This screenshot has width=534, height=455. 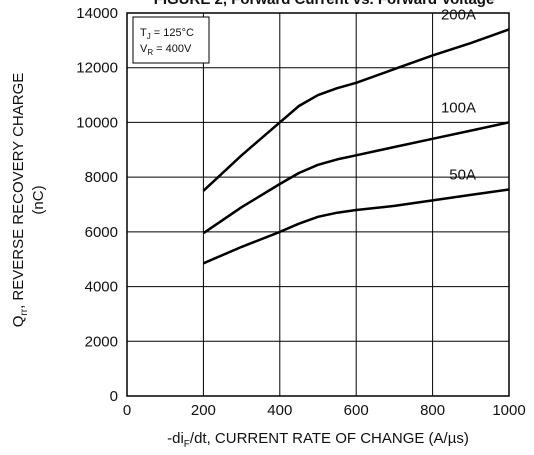 I want to click on y-axis-title: Qrr, REVERSE RECOVERY CHARGE (nC), so click(x=28, y=200).